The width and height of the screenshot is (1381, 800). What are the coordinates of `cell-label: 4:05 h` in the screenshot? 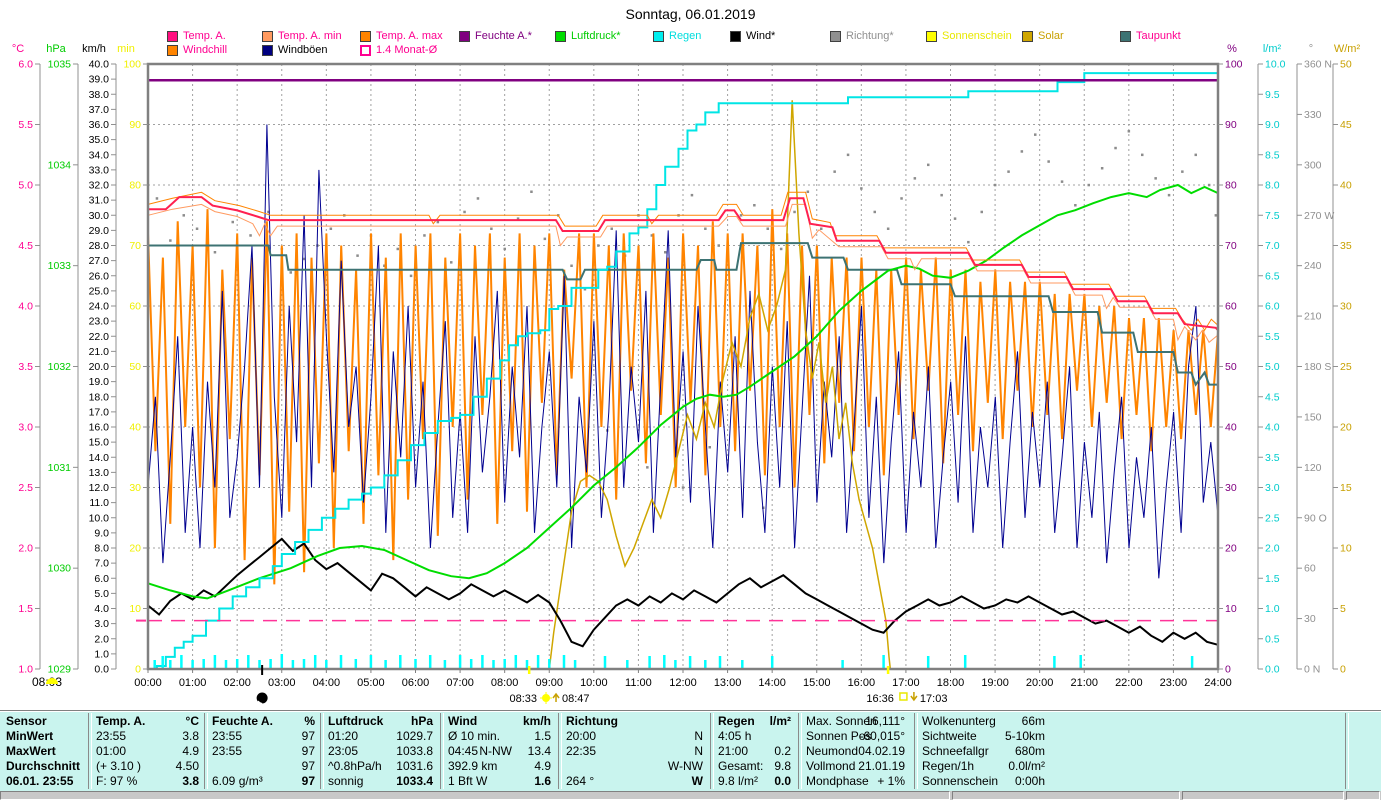 It's located at (735, 736).